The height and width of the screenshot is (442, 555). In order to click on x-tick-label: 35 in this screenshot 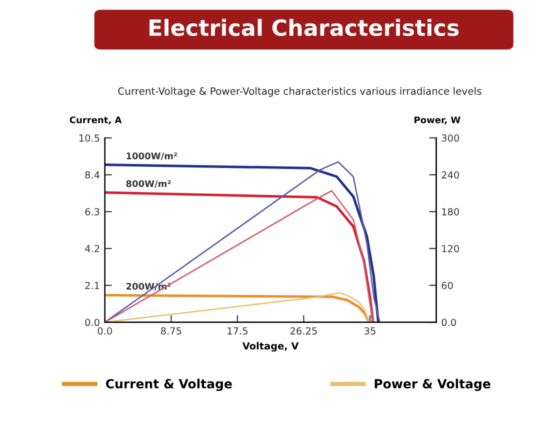, I will do `click(370, 331)`.